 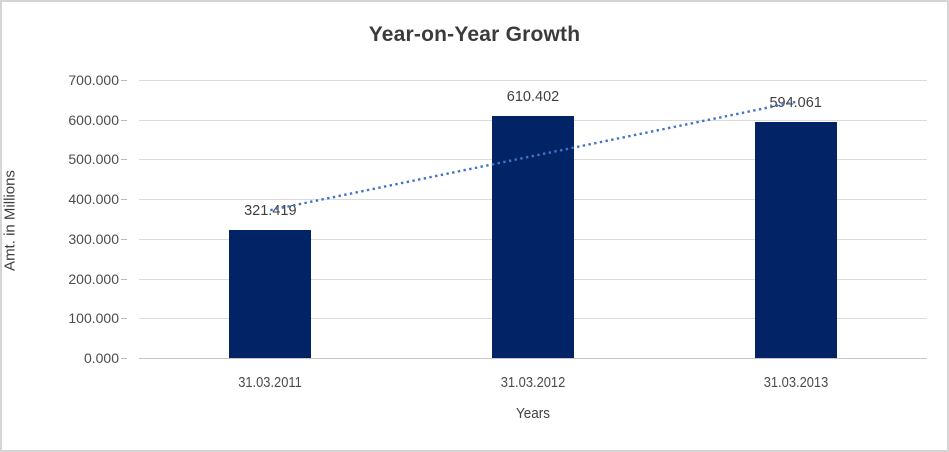 I want to click on x-axis-line, so click(x=533, y=358).